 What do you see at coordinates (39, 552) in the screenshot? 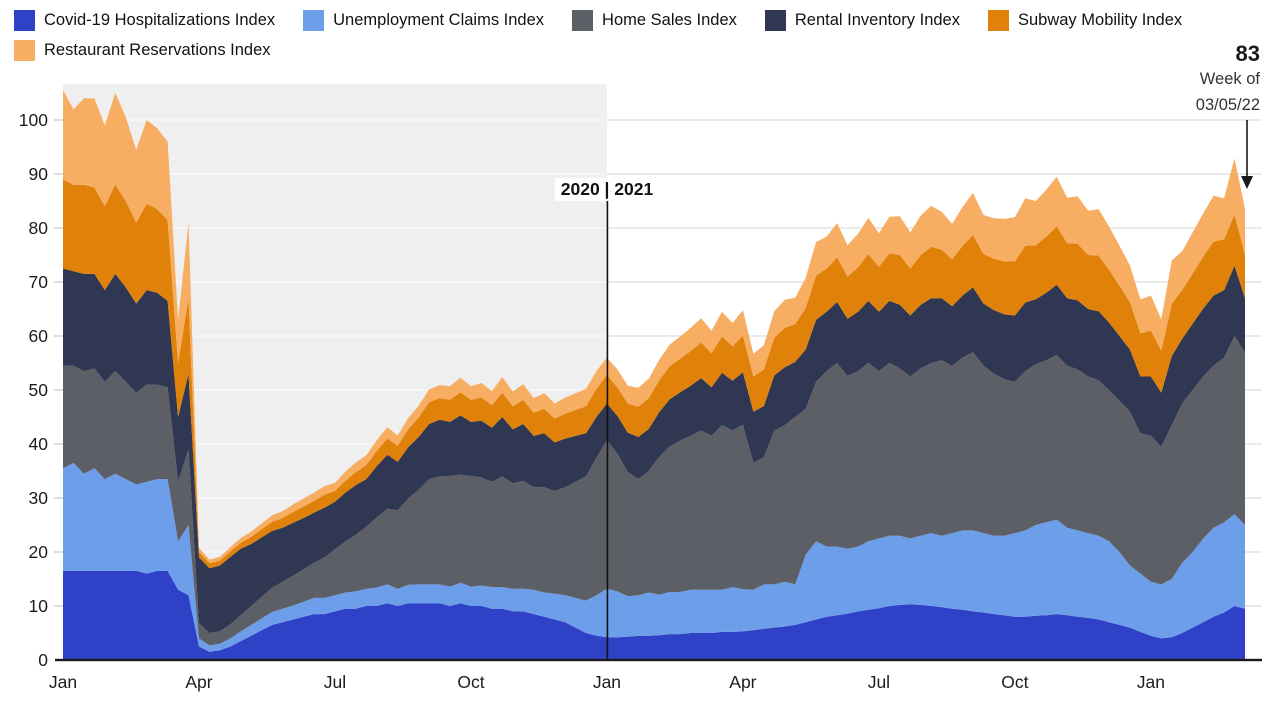
I see `y-axis-label: 20` at bounding box center [39, 552].